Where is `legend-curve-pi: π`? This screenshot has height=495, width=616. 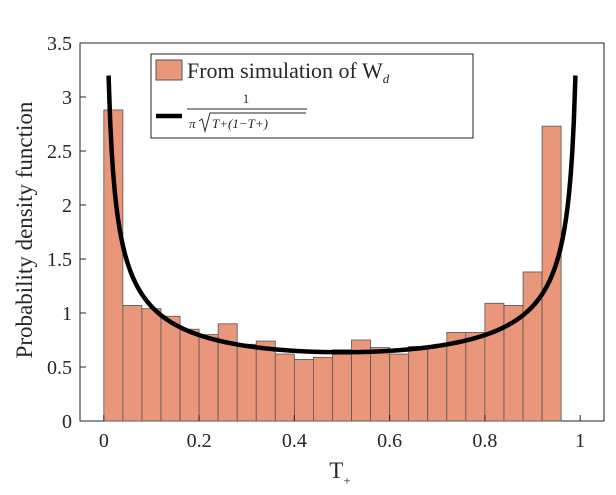
legend-curve-pi: π is located at coordinates (192, 123).